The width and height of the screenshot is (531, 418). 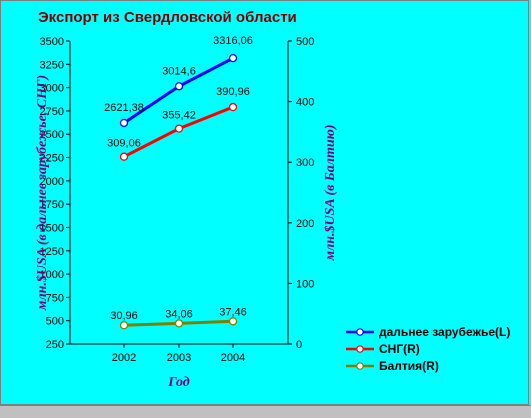 What do you see at coordinates (52, 112) in the screenshot?
I see `left-tick-label: 2750` at bounding box center [52, 112].